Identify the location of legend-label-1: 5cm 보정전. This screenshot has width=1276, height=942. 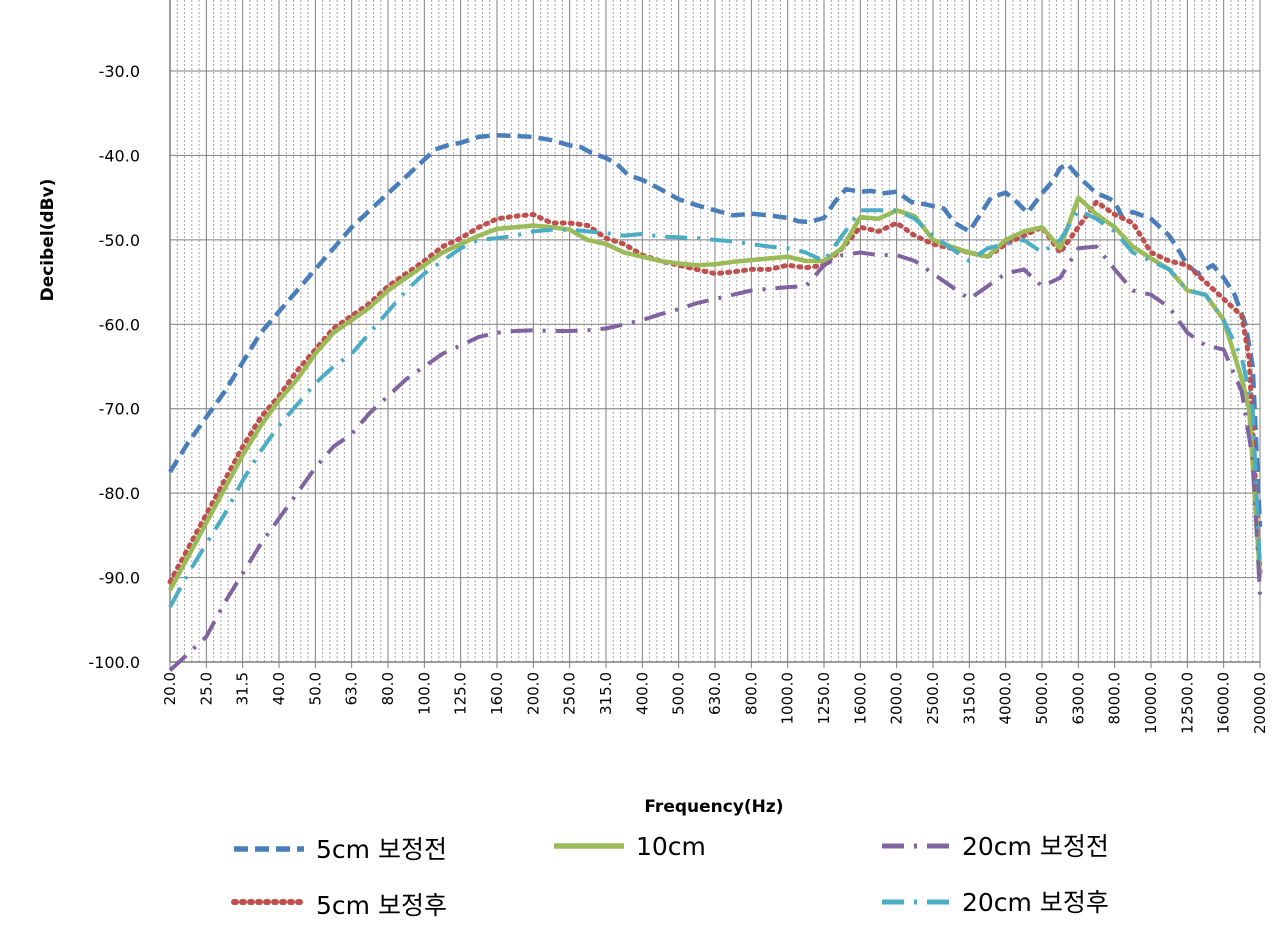
(381, 849).